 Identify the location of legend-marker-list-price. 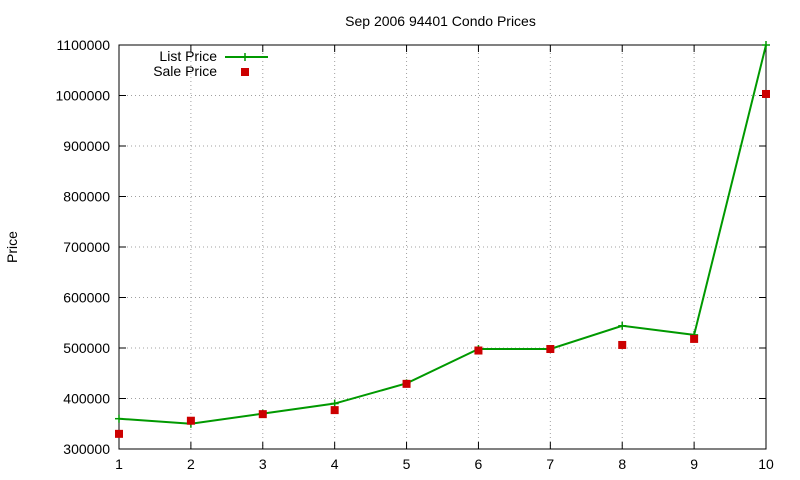
(245, 57).